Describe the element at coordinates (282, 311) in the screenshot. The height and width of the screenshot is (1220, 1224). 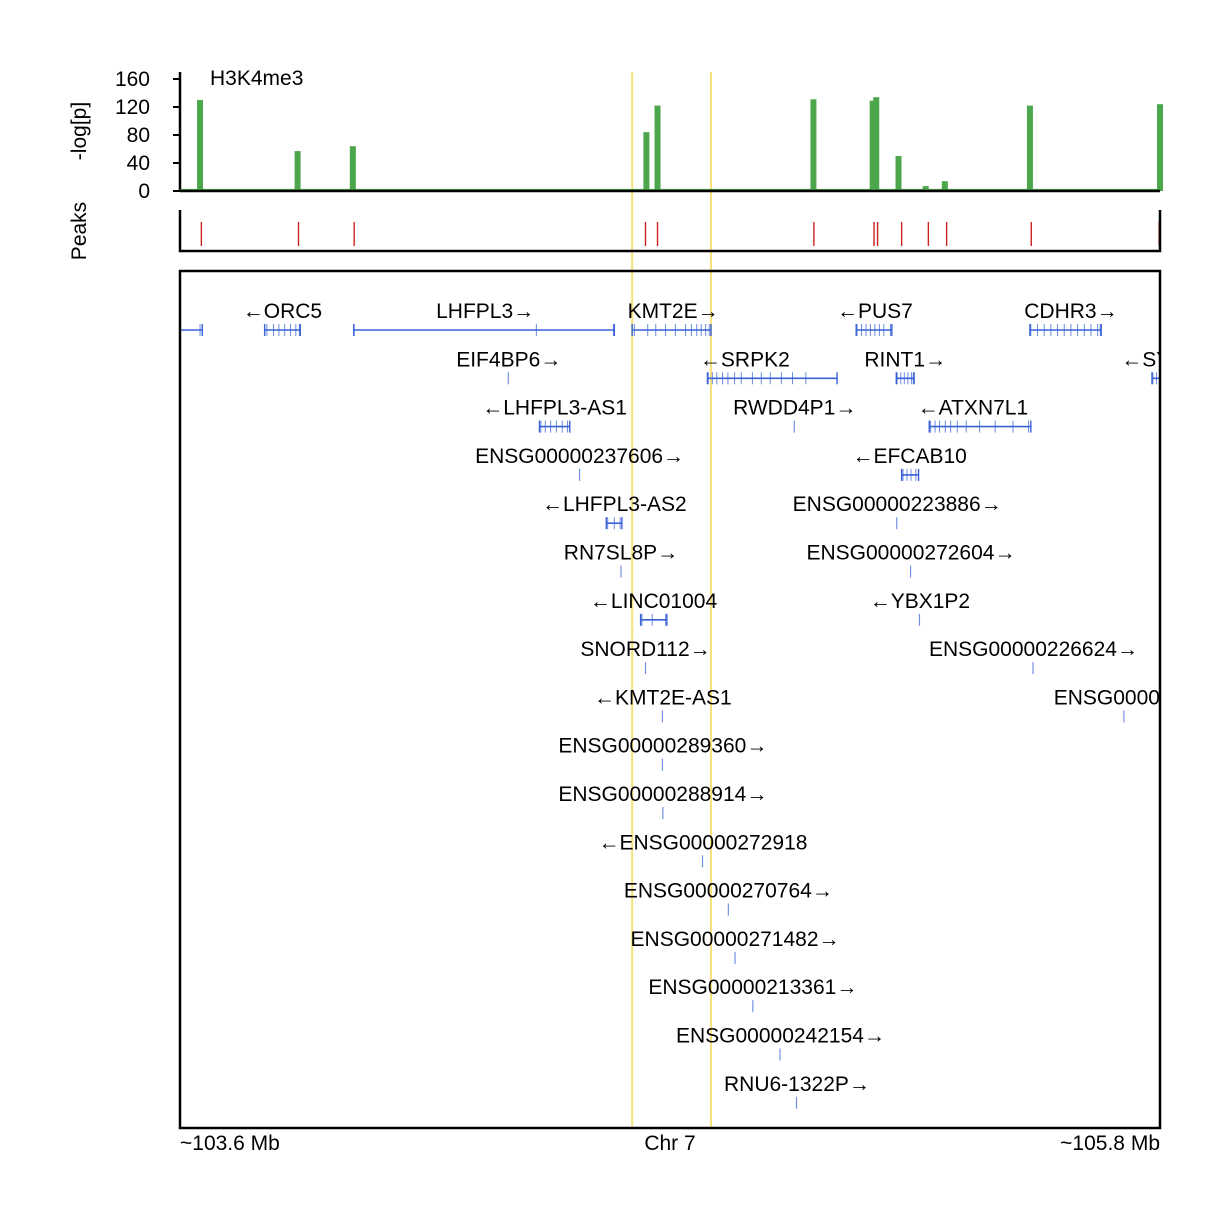
I see `gene-label: ←ORC5` at that location.